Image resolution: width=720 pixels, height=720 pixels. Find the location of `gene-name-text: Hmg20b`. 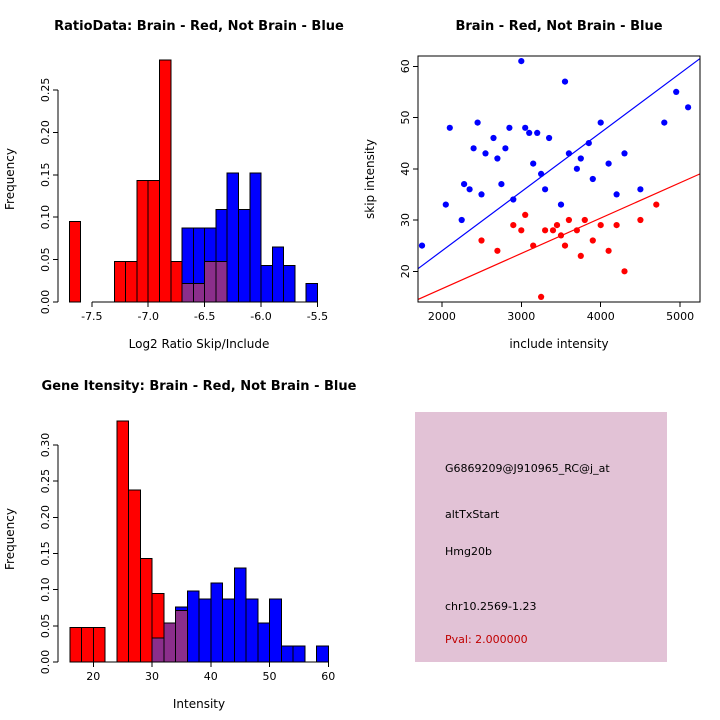

gene-name-text: Hmg20b is located at coordinates (468, 551).